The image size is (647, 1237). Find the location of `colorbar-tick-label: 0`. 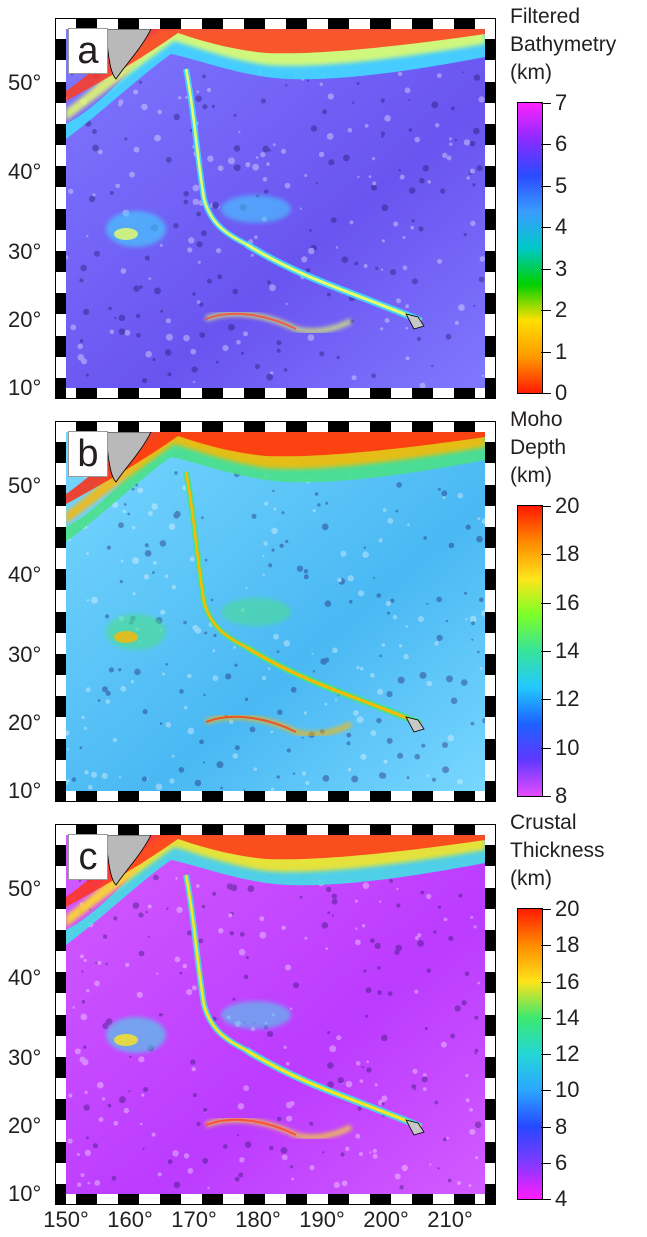

colorbar-tick-label: 0 is located at coordinates (561, 392).